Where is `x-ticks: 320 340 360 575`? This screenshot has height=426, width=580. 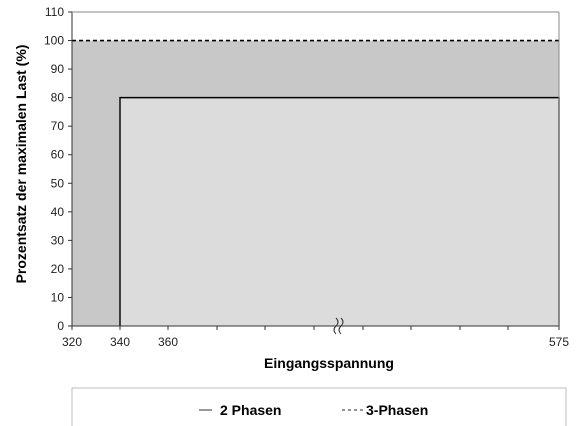
x-ticks: 320 340 360 575 is located at coordinates (315, 337).